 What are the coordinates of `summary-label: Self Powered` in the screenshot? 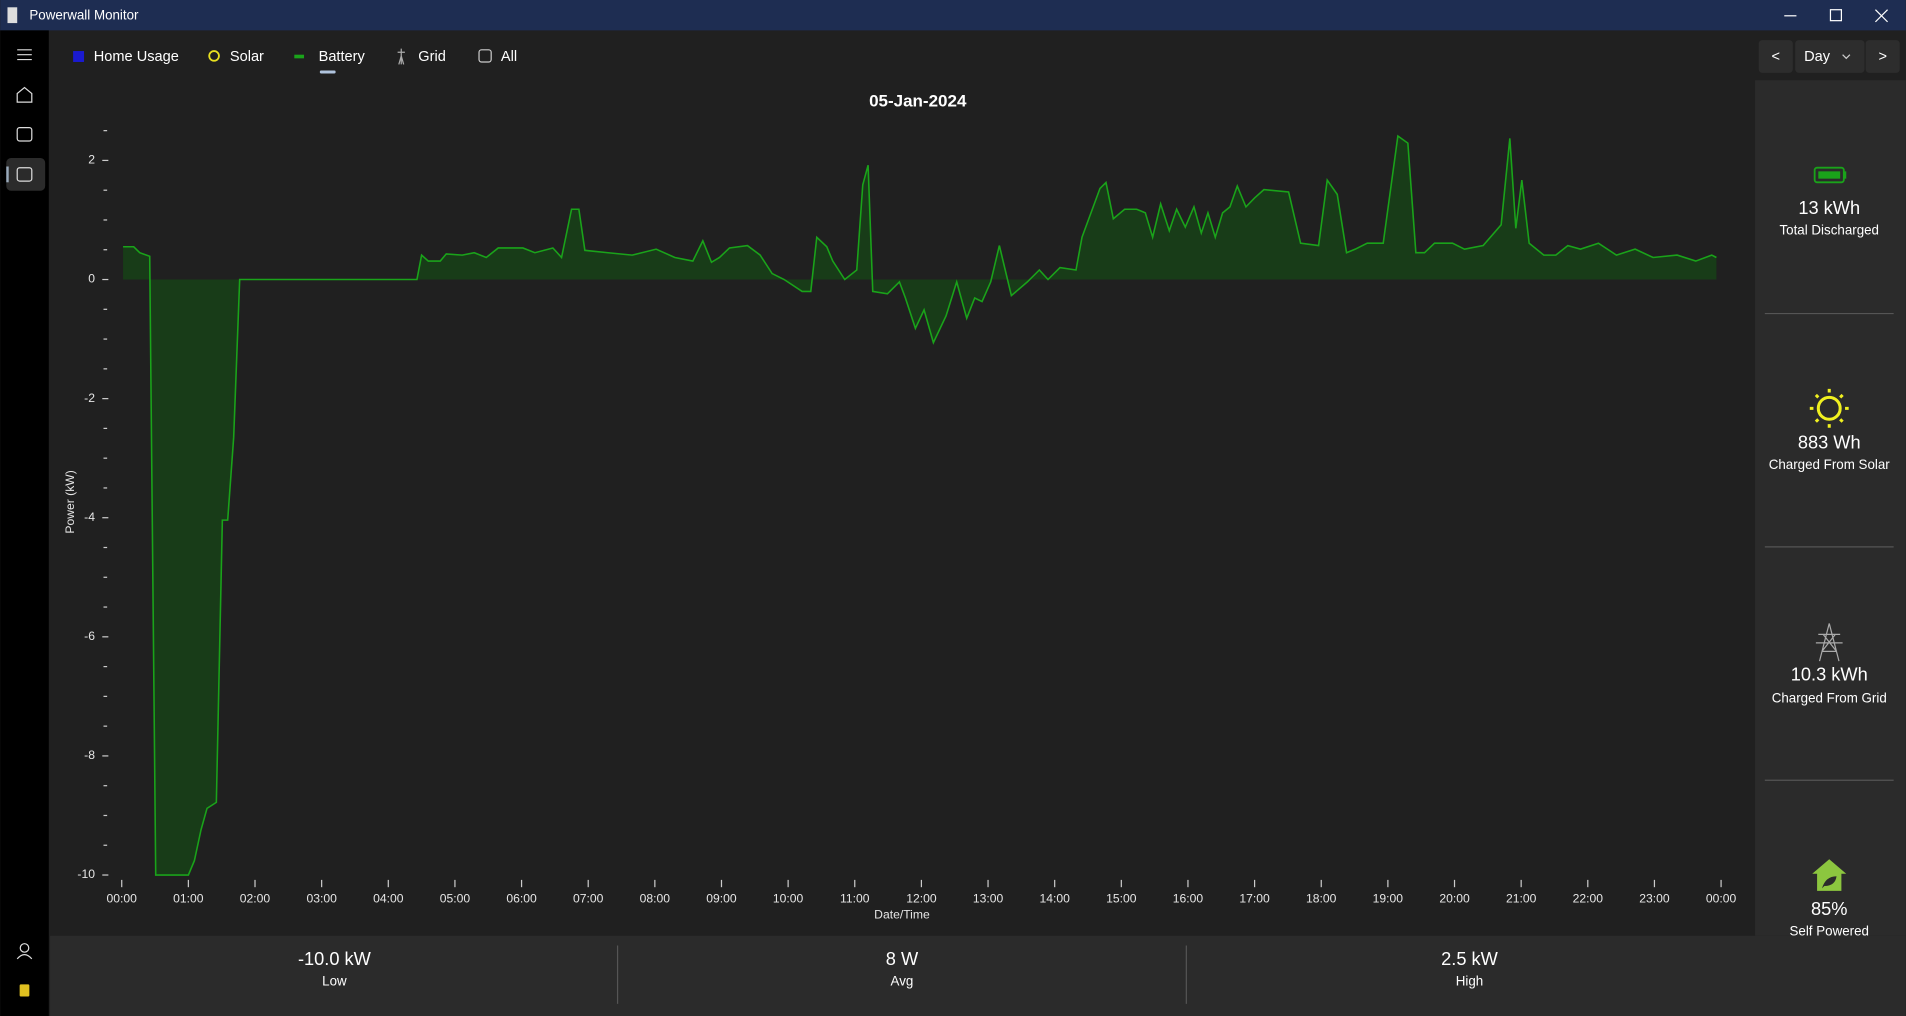 It's located at (1829, 931).